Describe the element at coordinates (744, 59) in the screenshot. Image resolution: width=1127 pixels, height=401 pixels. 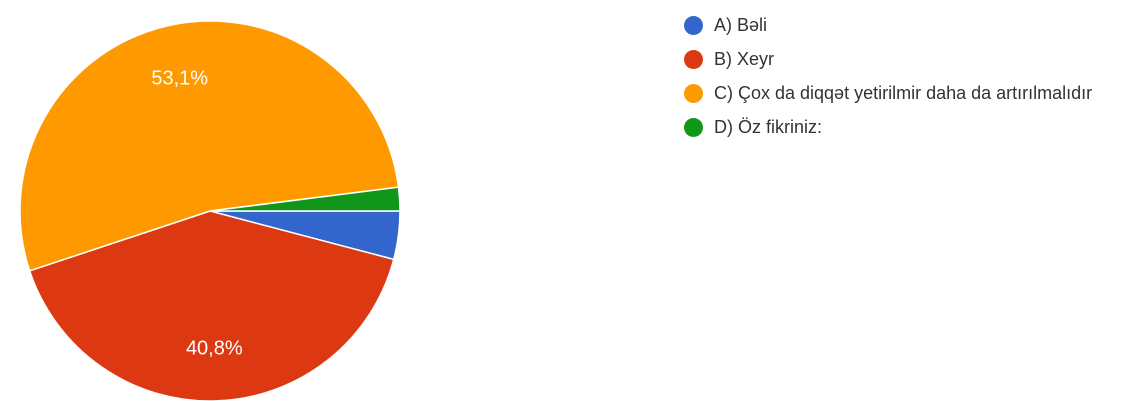
I see `legend-label-b: B) Xeyr` at that location.